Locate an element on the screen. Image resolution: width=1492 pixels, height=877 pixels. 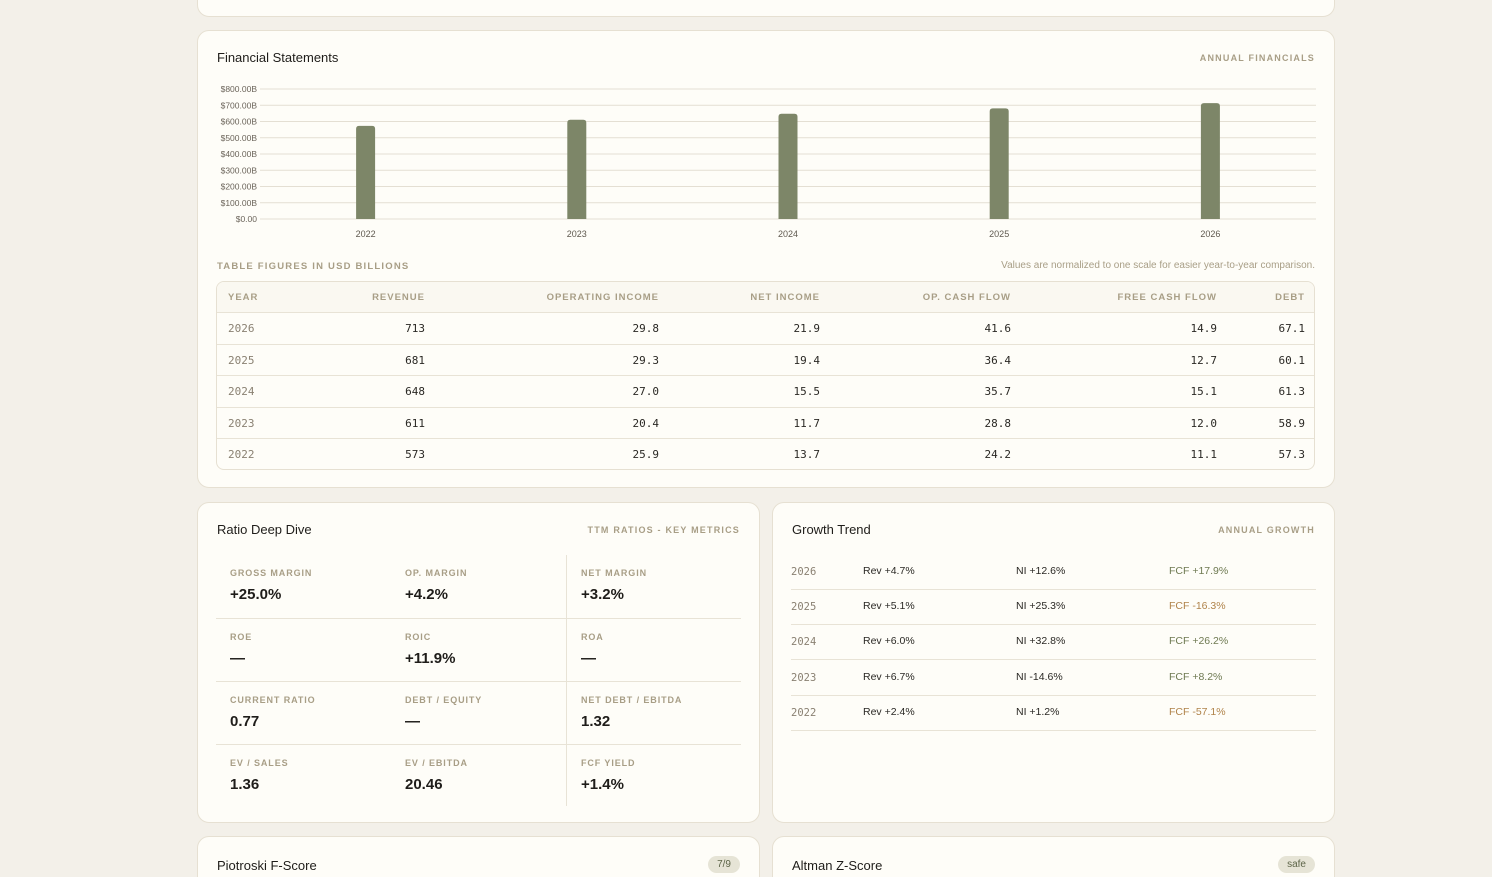
x-tick-label: 2023 is located at coordinates (577, 234).